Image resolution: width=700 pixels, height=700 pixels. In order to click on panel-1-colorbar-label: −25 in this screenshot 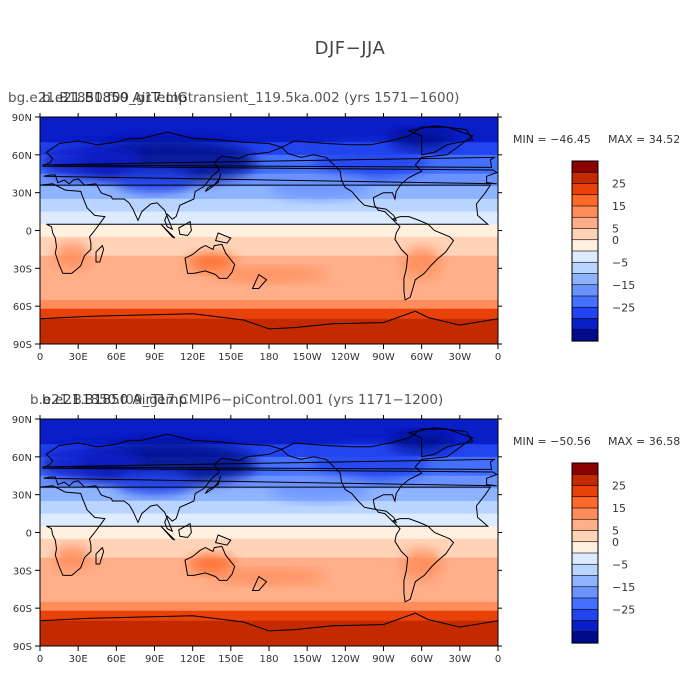, I will do `click(623, 307)`.